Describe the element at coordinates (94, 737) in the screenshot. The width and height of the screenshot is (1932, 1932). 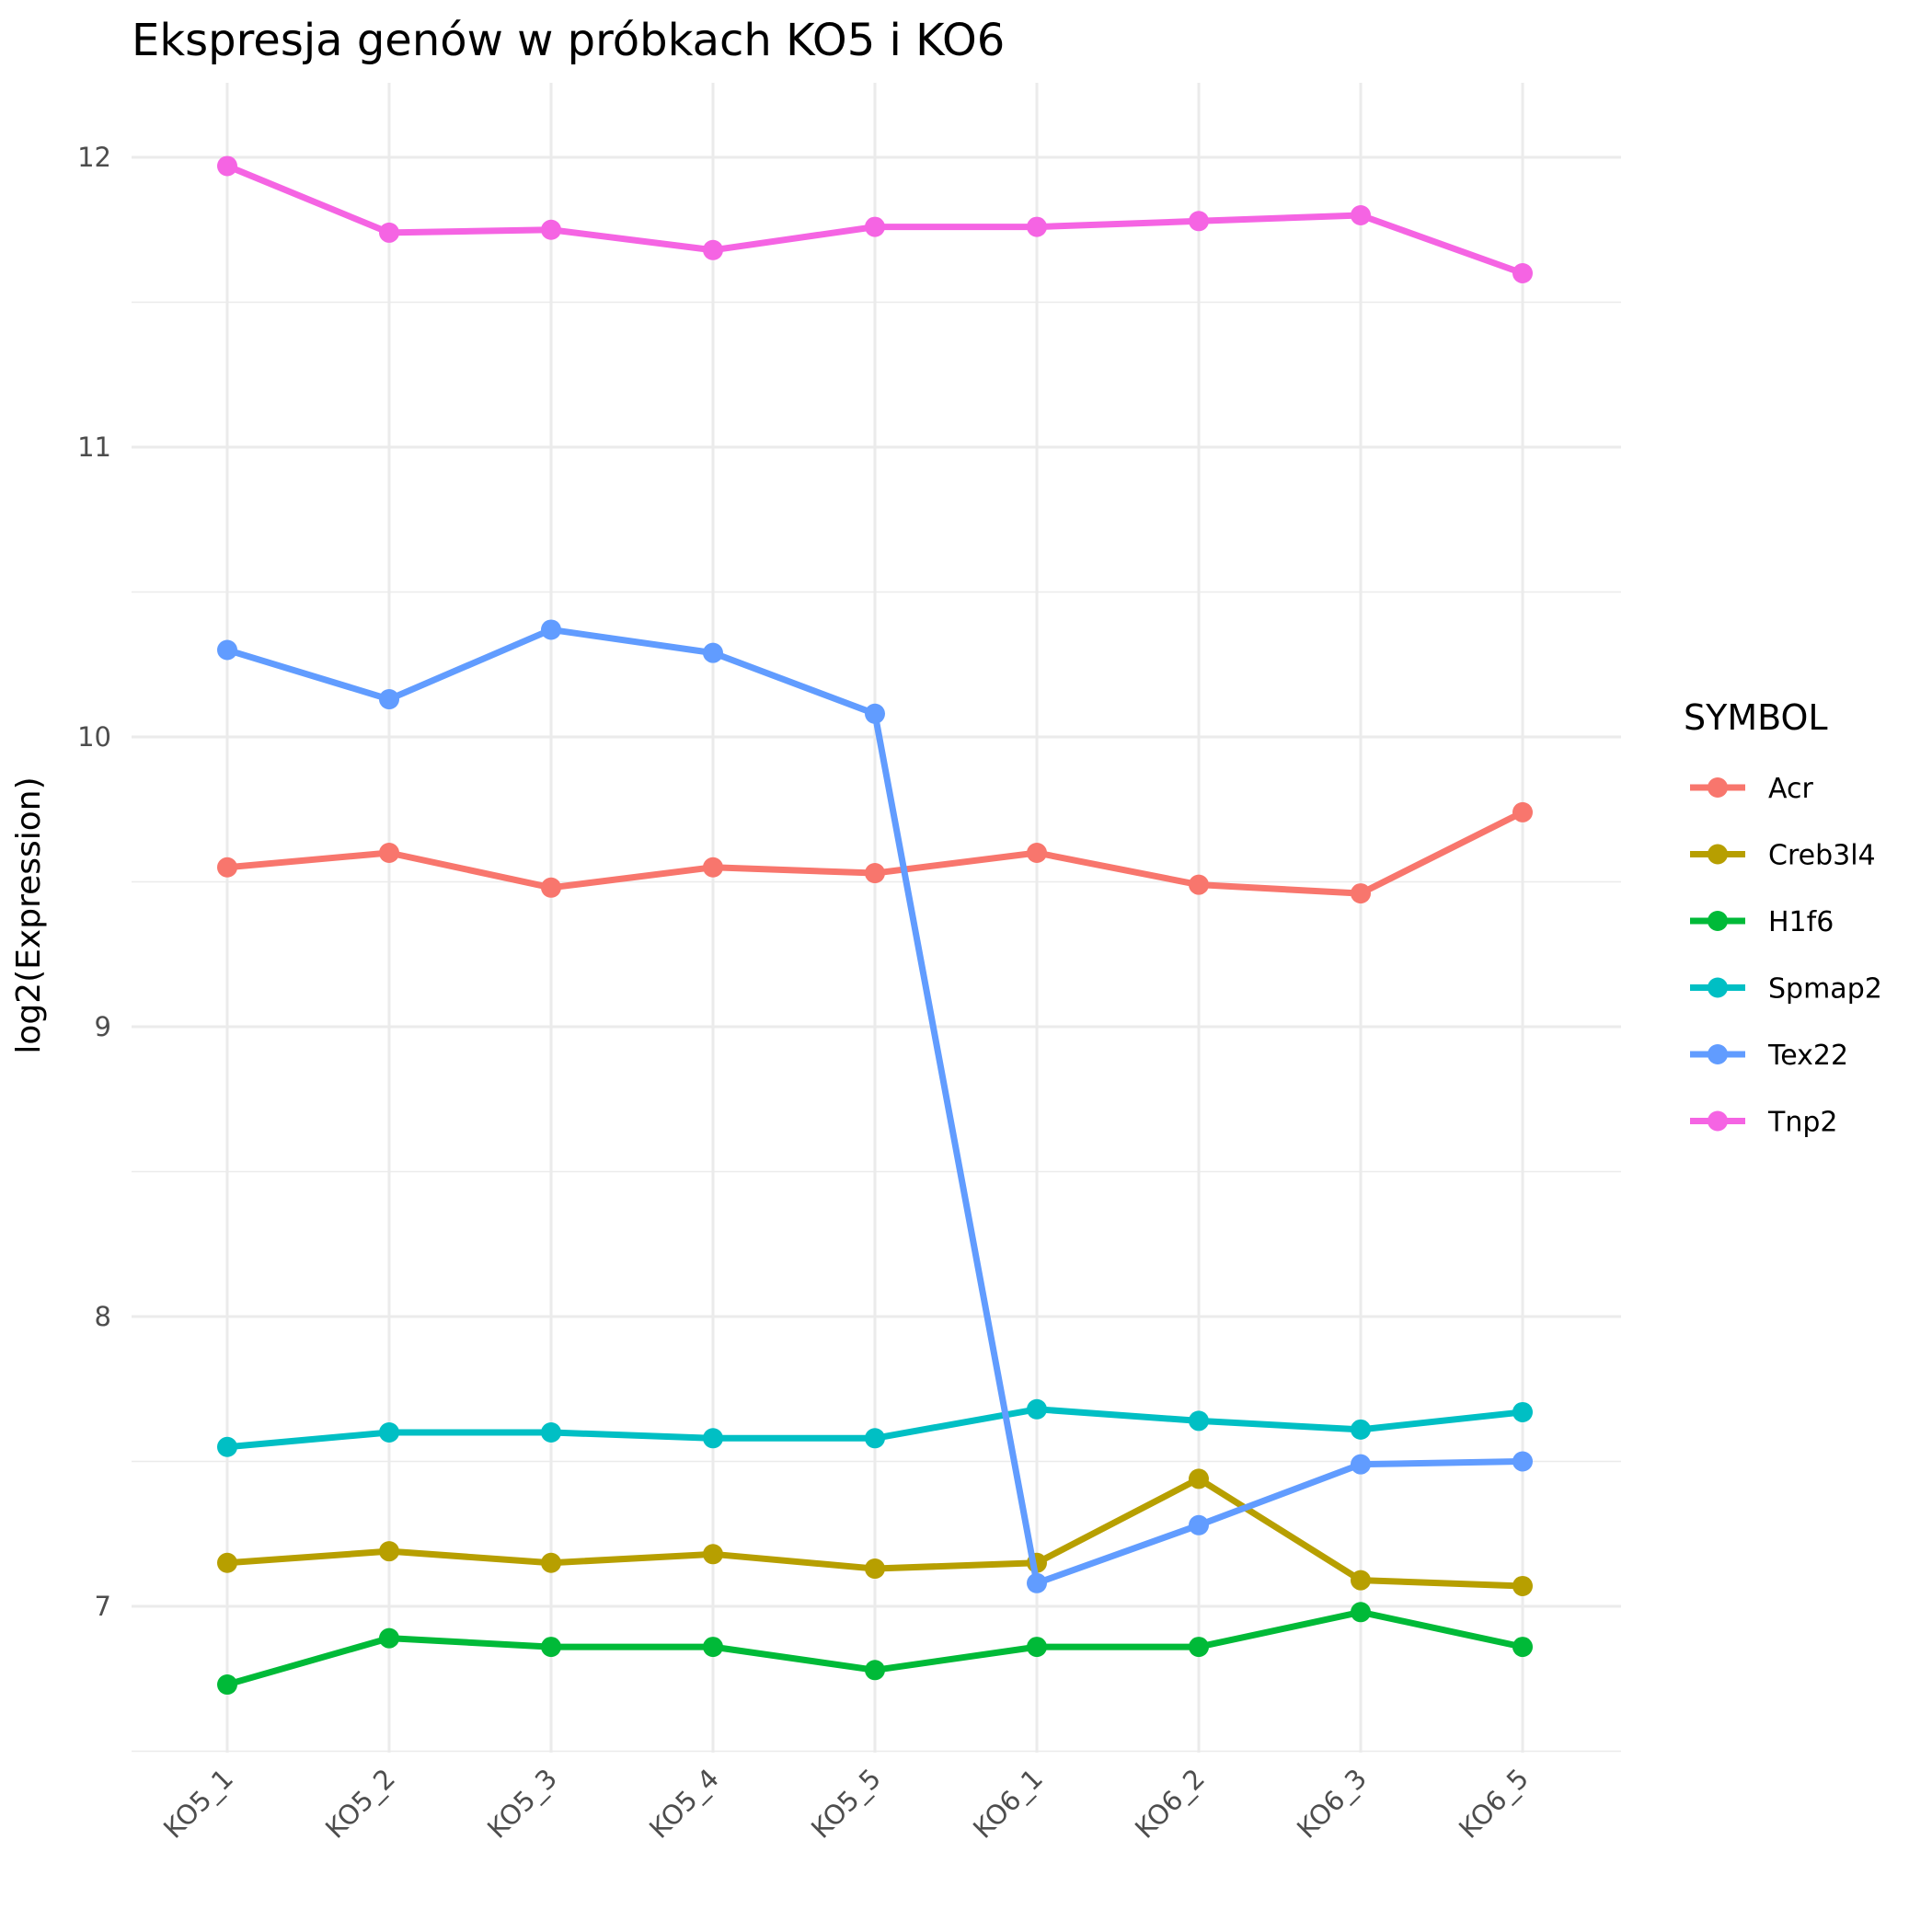
I see `y-tick-label: 10` at that location.